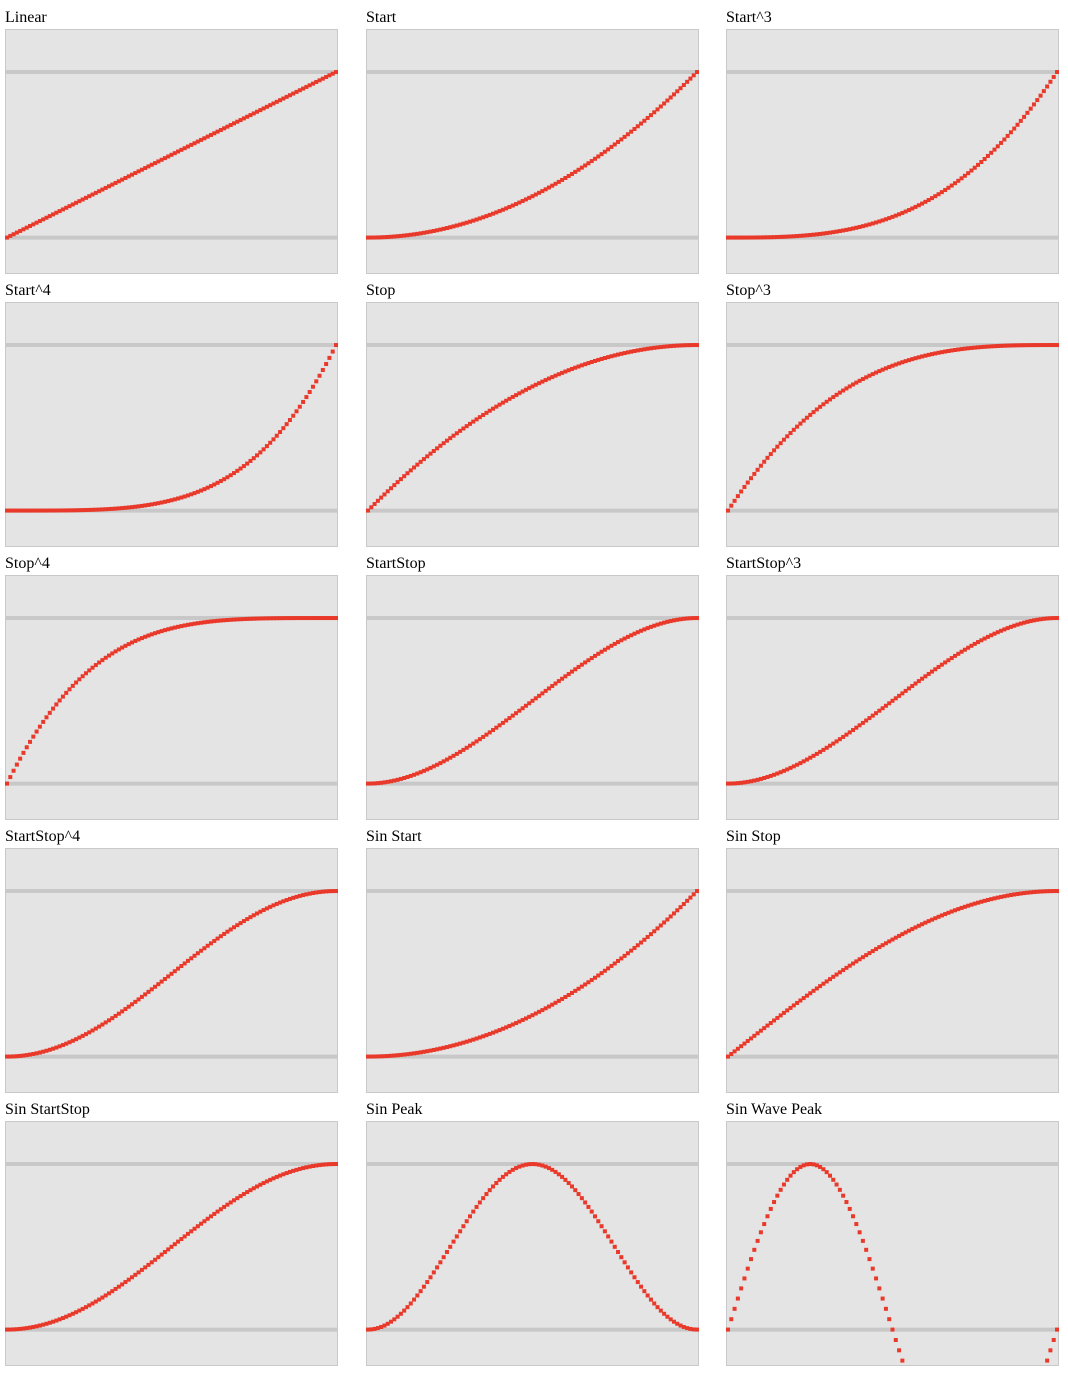  What do you see at coordinates (890, 410) in the screenshot?
I see `chart-panel: Stop^3` at bounding box center [890, 410].